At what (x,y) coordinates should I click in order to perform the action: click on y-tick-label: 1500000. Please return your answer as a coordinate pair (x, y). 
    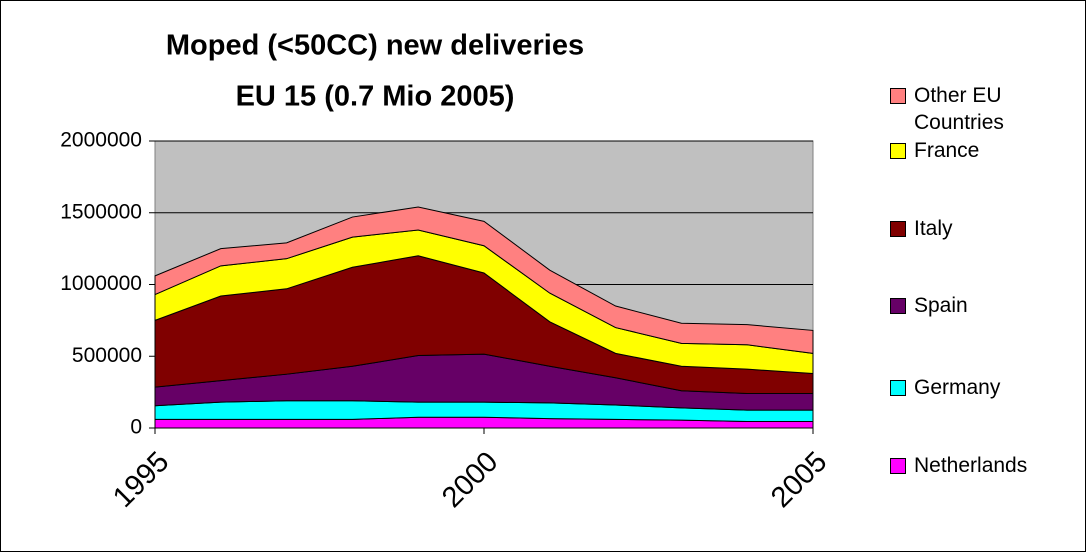
    Looking at the image, I should click on (101, 211).